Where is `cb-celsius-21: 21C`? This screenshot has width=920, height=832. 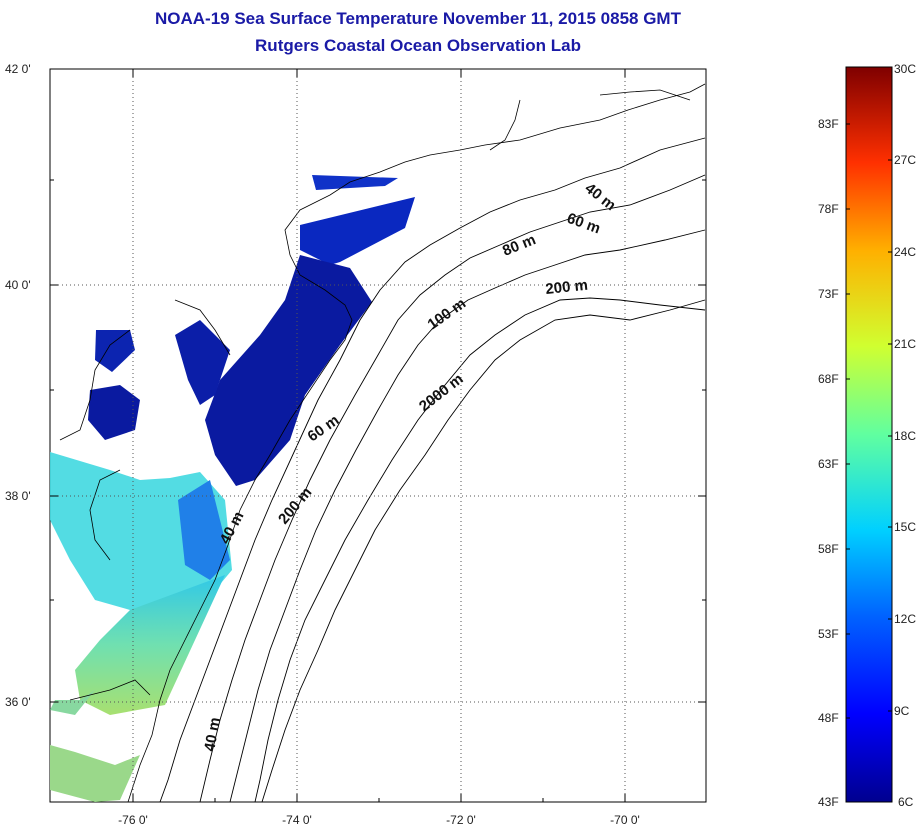
cb-celsius-21: 21C is located at coordinates (905, 344).